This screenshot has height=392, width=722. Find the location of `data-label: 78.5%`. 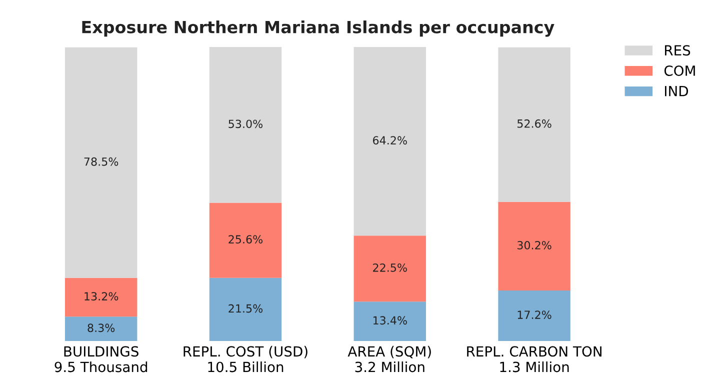

data-label: 78.5% is located at coordinates (101, 161).